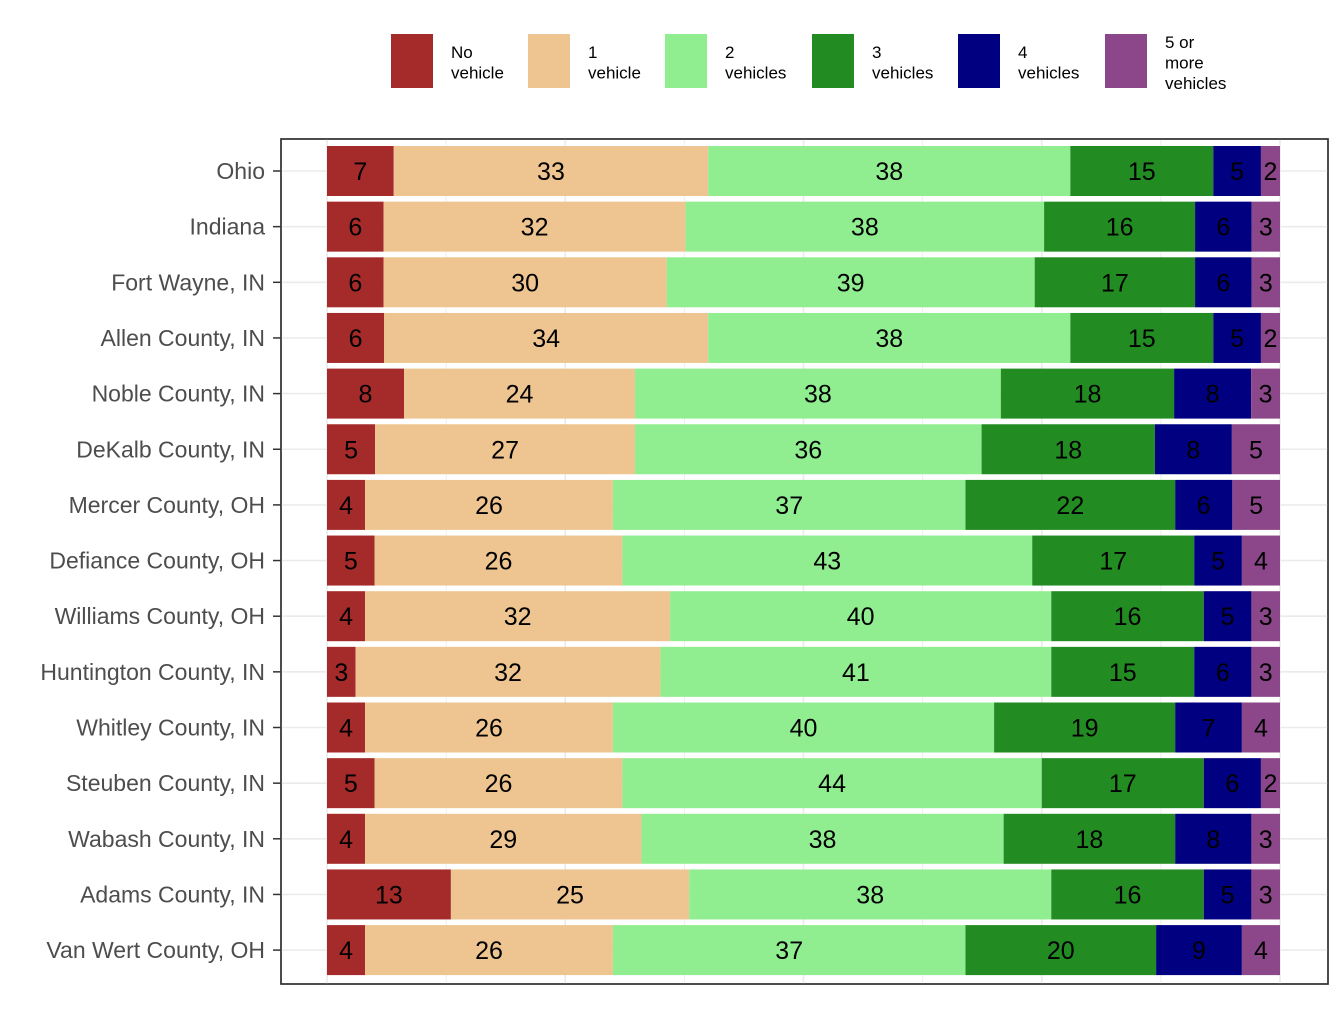 This screenshot has width=1344, height=1013. What do you see at coordinates (155, 950) in the screenshot?
I see `y-axis-category-label: Van Wert County, OH` at bounding box center [155, 950].